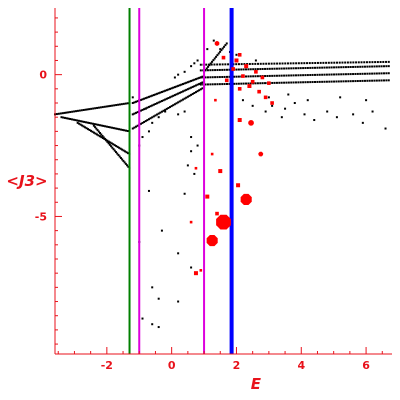 The height and width of the screenshot is (400, 400). Describe the element at coordinates (366, 365) in the screenshot. I see `x-tick-label: 6` at that location.